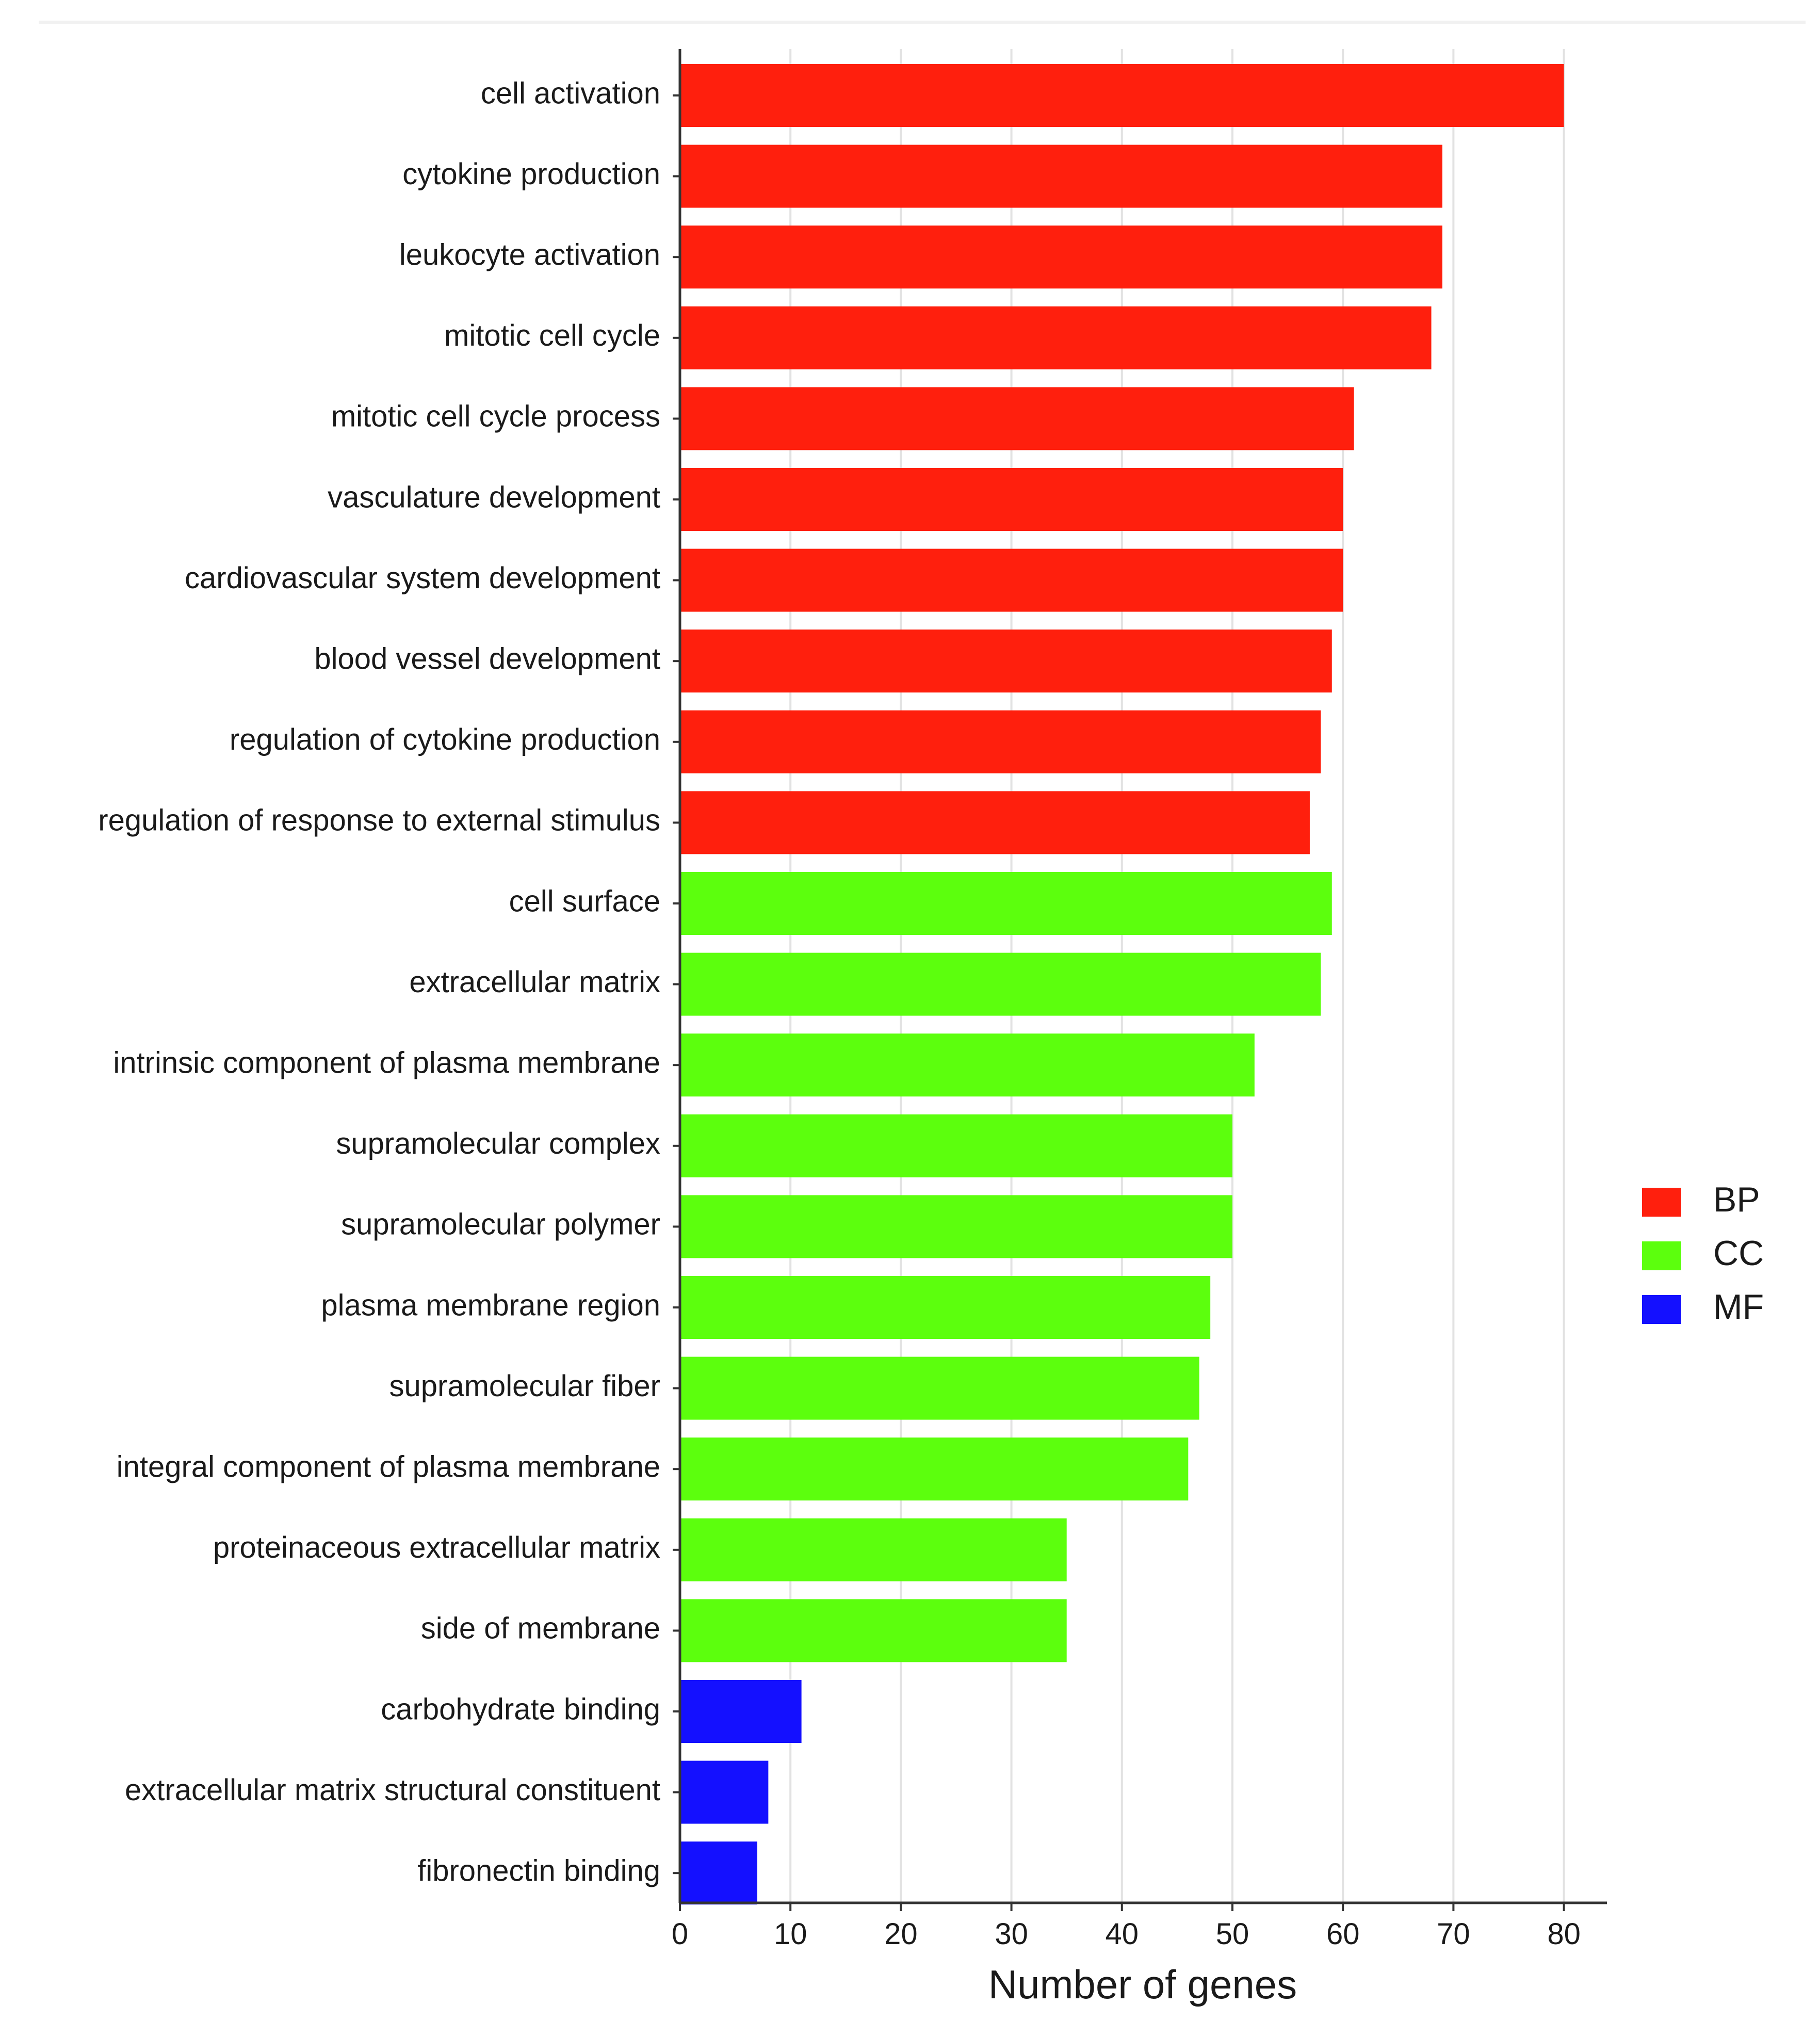  I want to click on x-tick-label-10: 10, so click(791, 1934).